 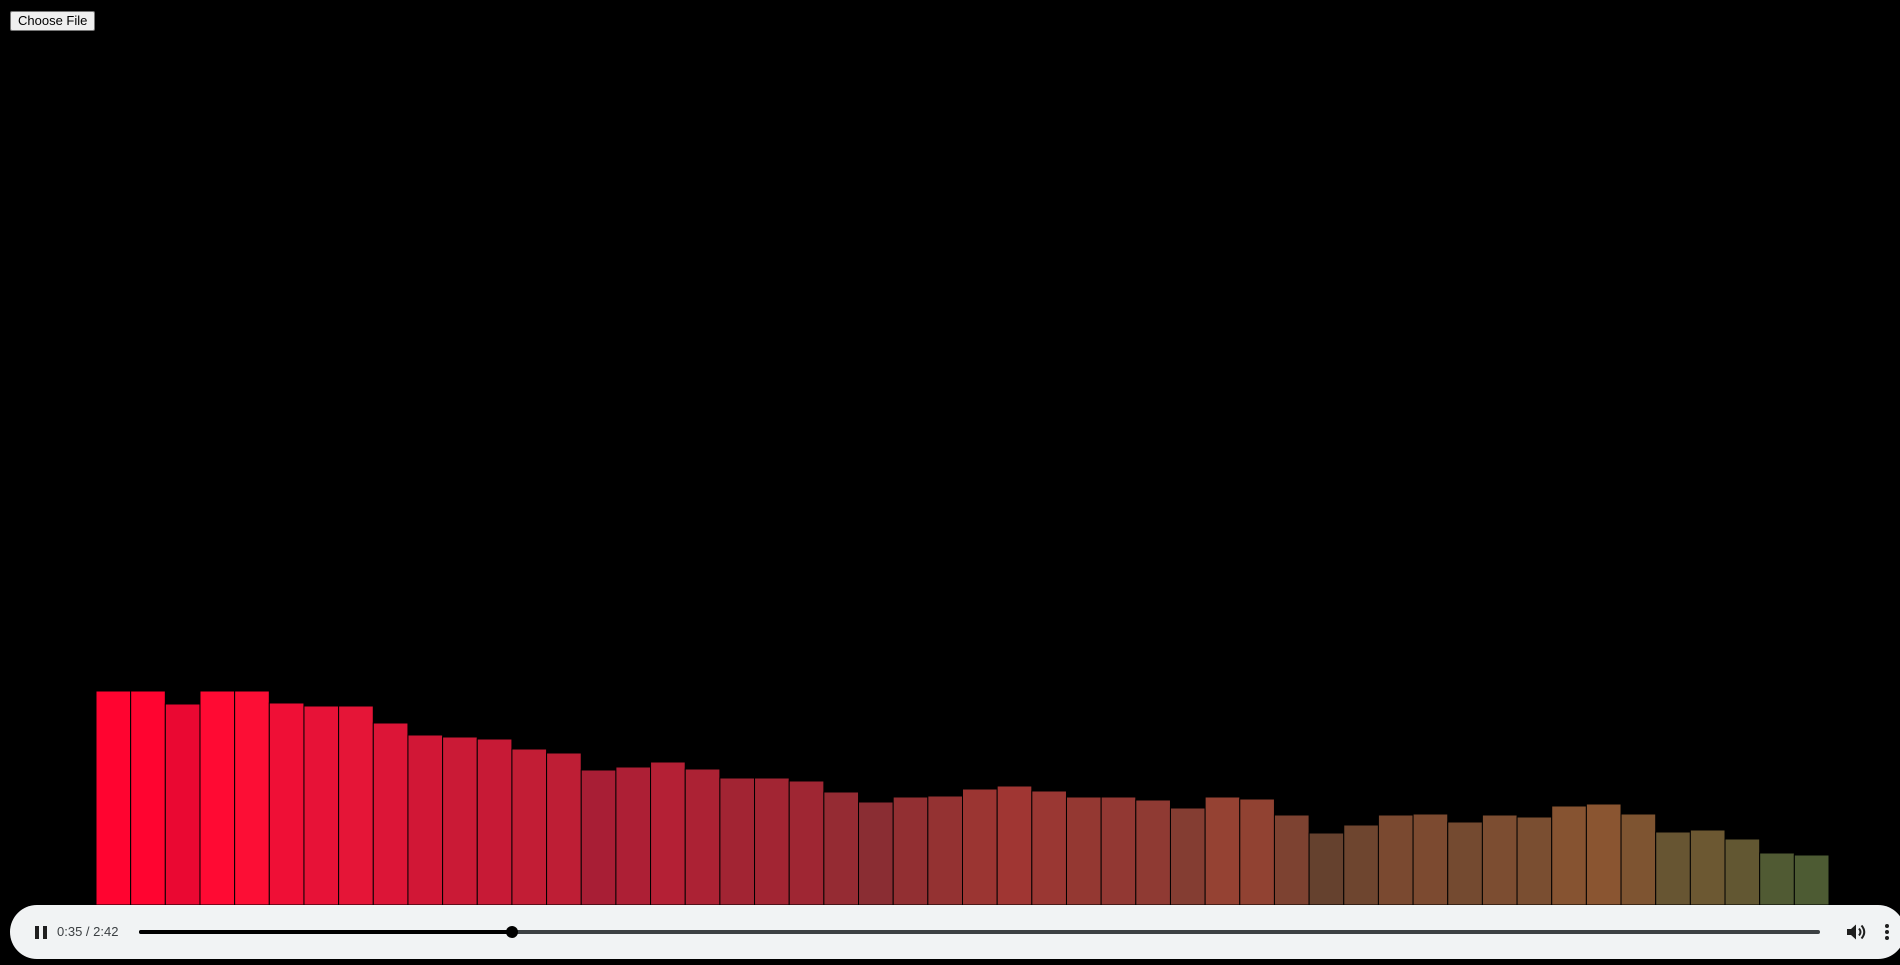 I want to click on pause-icon, so click(x=37, y=932).